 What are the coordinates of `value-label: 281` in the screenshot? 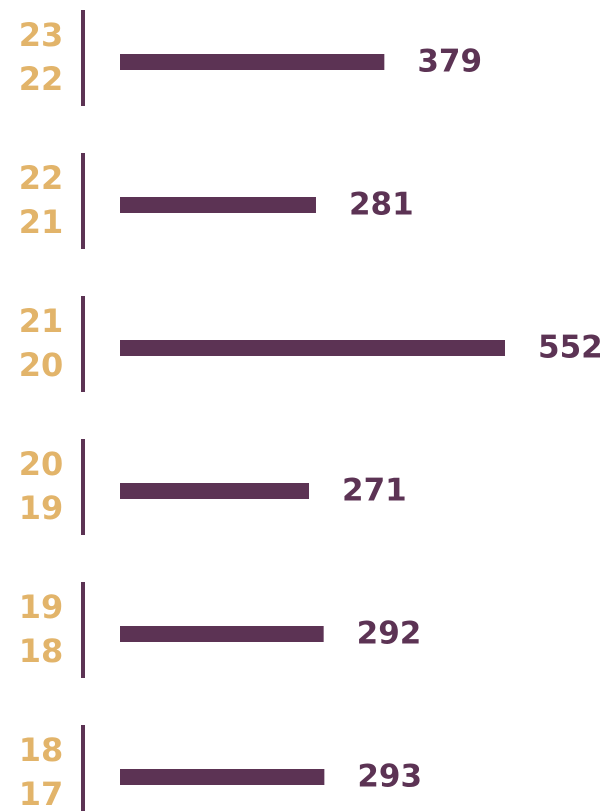 It's located at (381, 205).